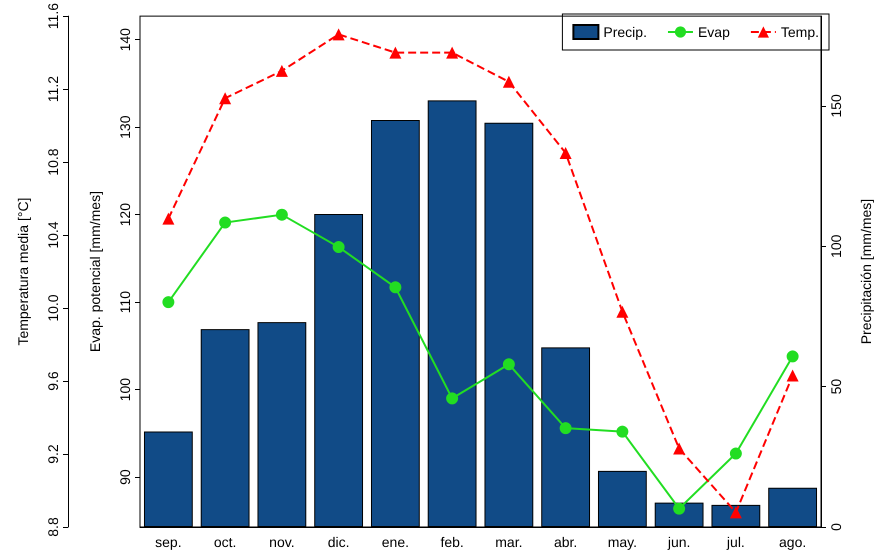 The height and width of the screenshot is (555, 881). Describe the element at coordinates (53, 454) in the screenshot. I see `y3-tick-label: 9.2` at that location.